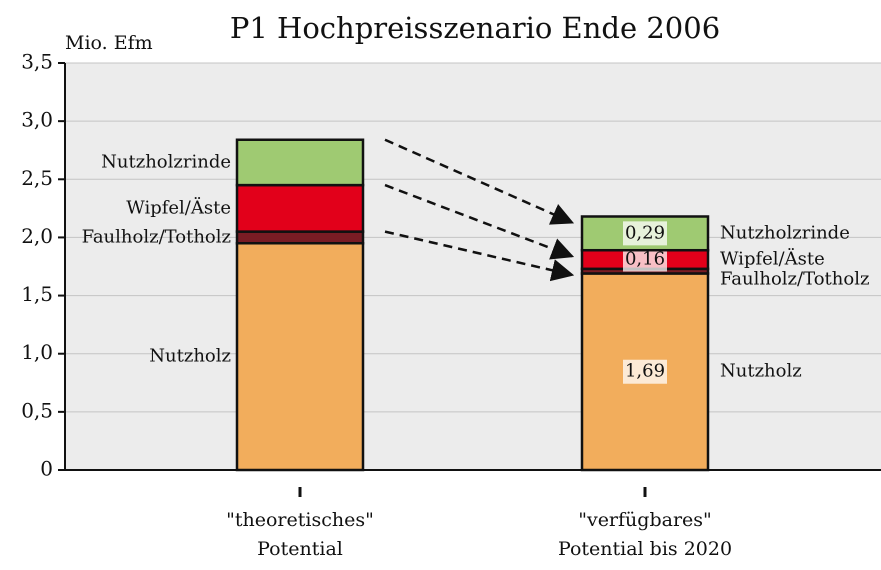 The width and height of the screenshot is (881, 570). What do you see at coordinates (37, 294) in the screenshot?
I see `y-tick-label: 1,5` at bounding box center [37, 294].